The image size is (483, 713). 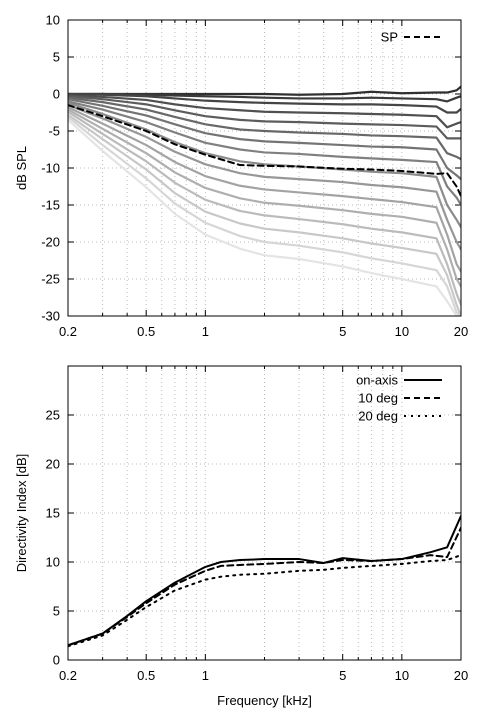 I want to click on y-tick-label: 25, so click(x=53, y=415).